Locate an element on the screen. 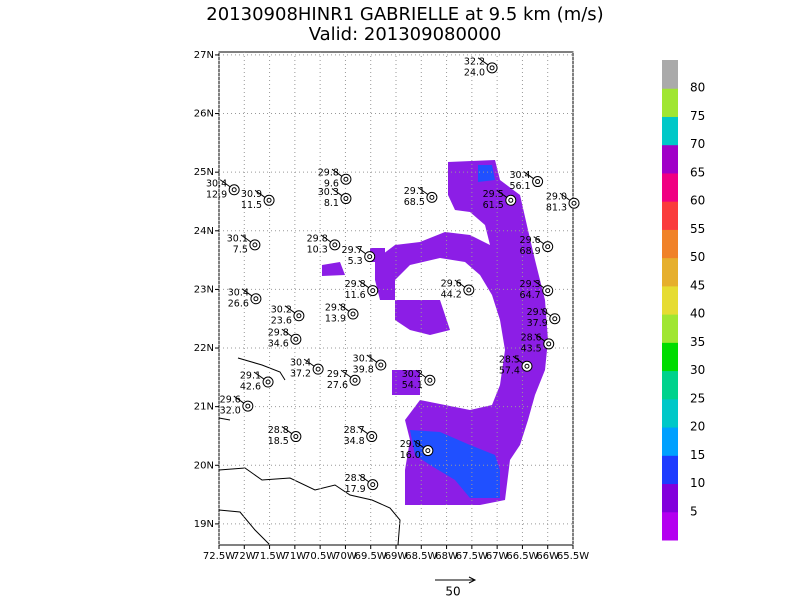 The width and height of the screenshot is (800, 600). y-tick-label: 24N is located at coordinates (204, 231).